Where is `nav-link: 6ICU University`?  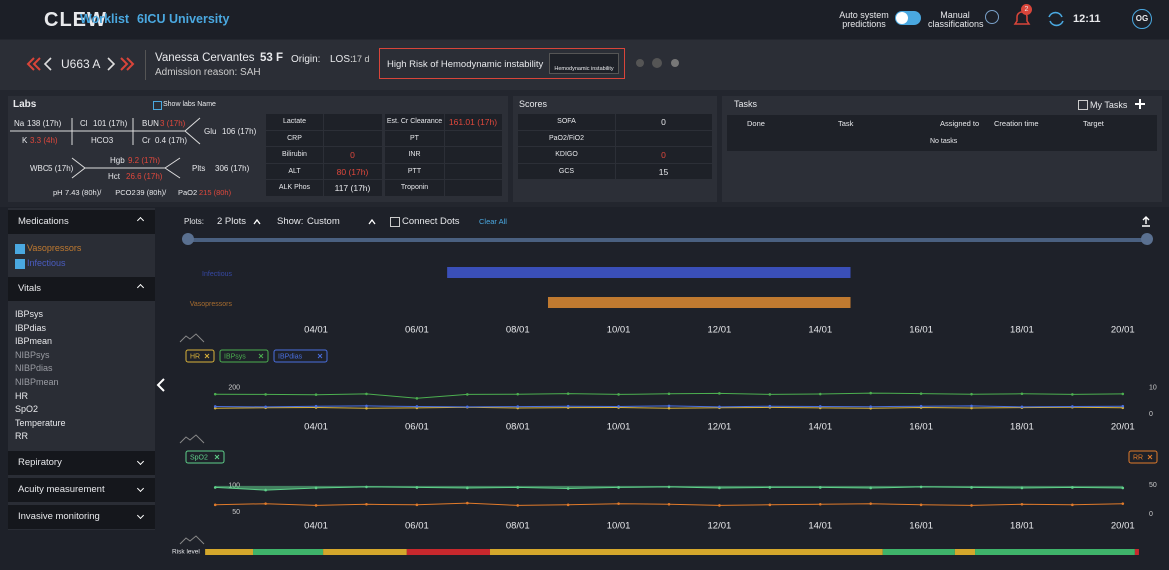
nav-link: 6ICU University is located at coordinates (183, 19).